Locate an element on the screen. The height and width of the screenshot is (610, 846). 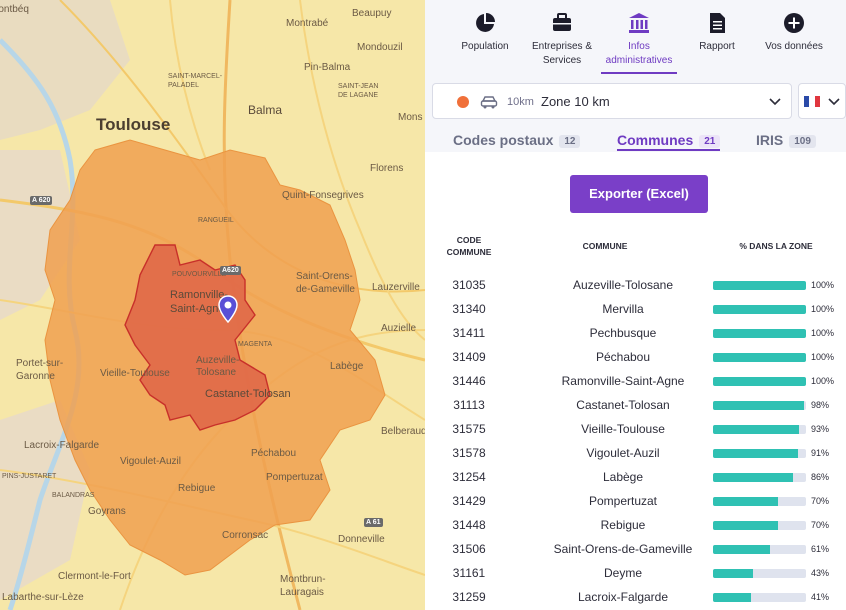
table-row: 31340 Mervilla 100% is located at coordinates (635, 309).